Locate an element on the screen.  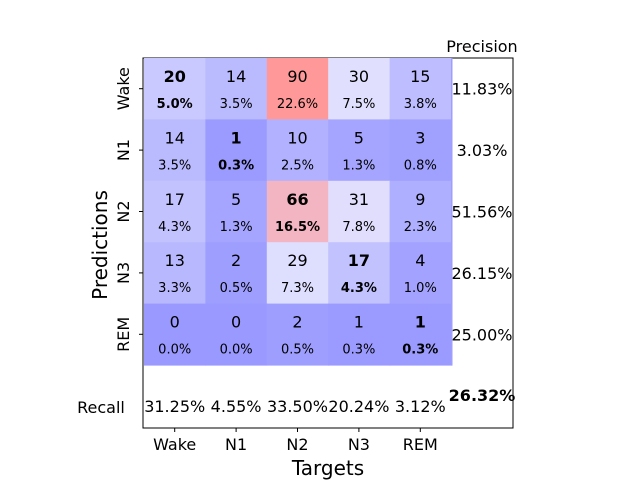
cell-count-label: 20 is located at coordinates (175, 76).